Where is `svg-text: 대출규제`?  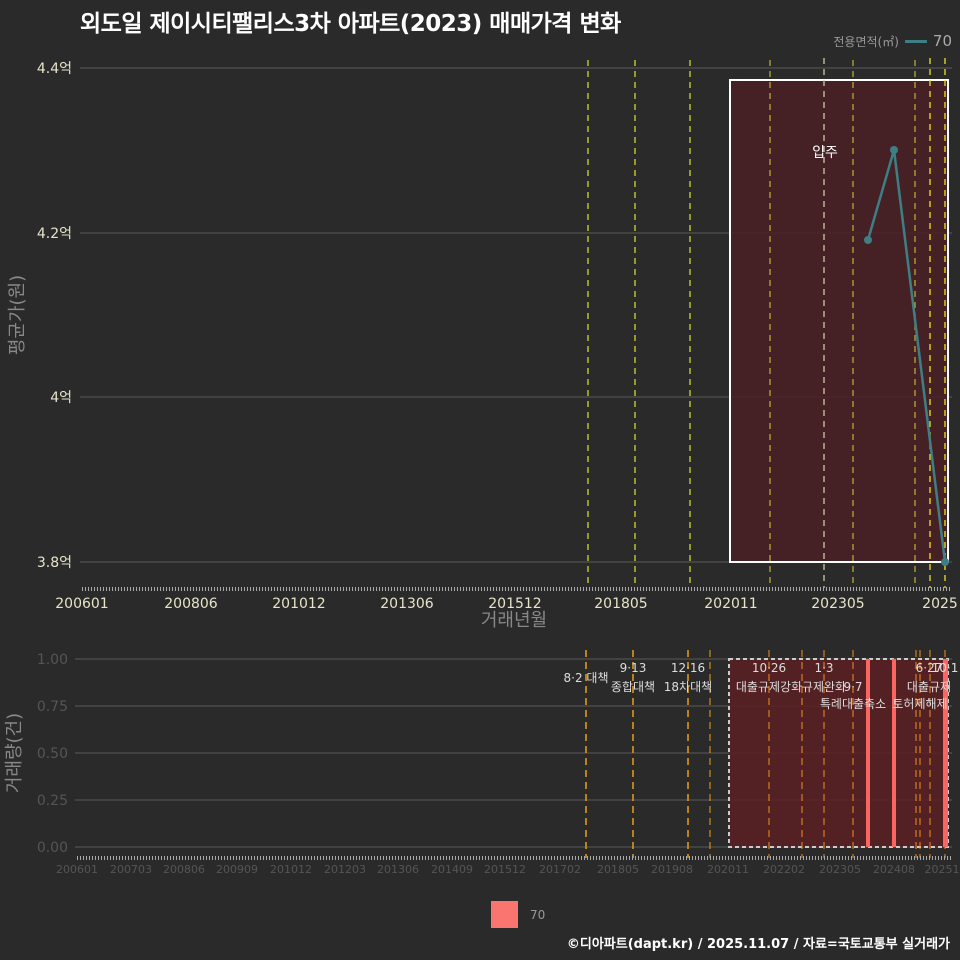 svg-text: 대출규제 is located at coordinates (929, 687).